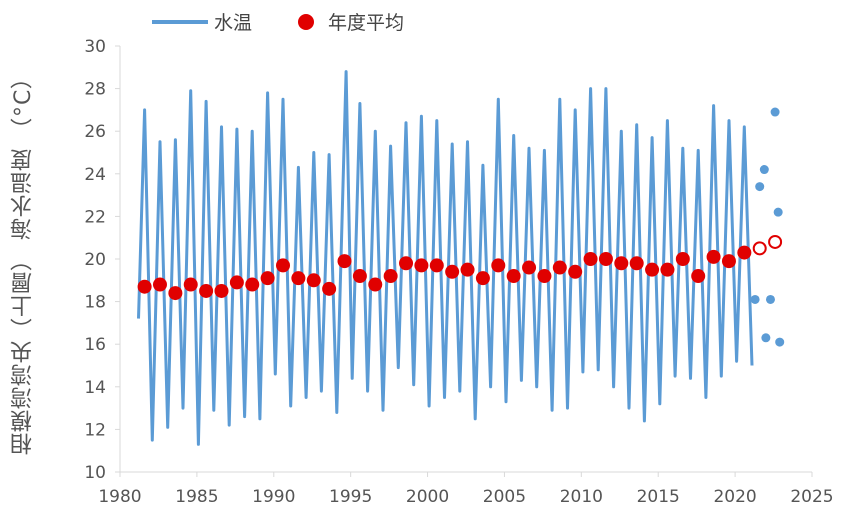 The width and height of the screenshot is (858, 521). Describe the element at coordinates (734, 497) in the screenshot. I see `x-tick-label: 2020` at that location.